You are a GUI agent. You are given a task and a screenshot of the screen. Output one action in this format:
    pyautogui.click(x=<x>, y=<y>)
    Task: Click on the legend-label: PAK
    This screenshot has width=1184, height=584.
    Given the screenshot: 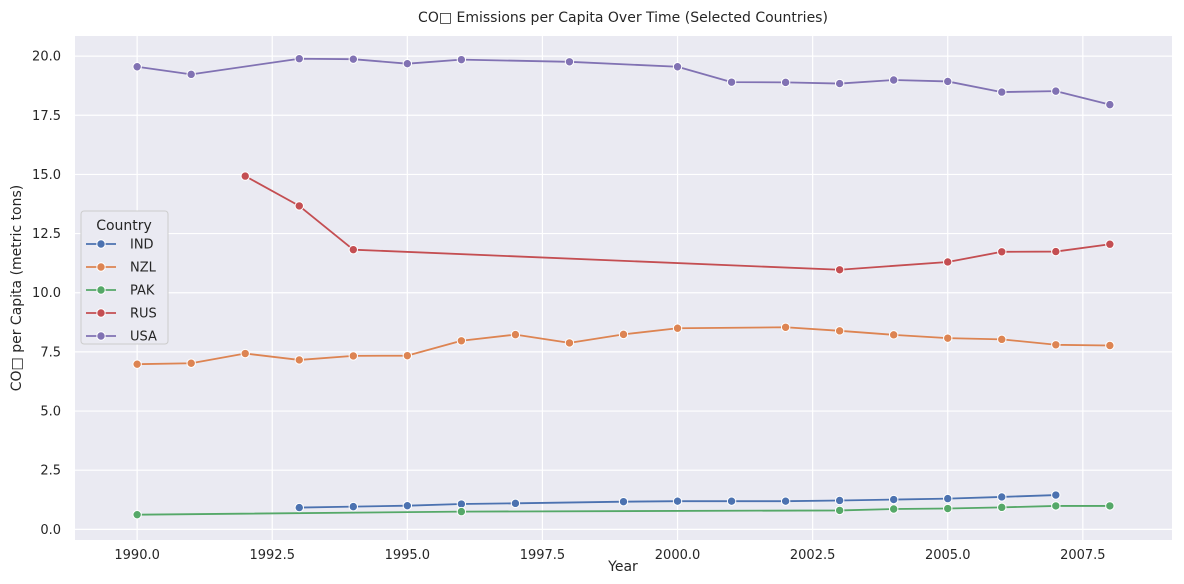 What is the action you would take?
    pyautogui.click(x=142, y=291)
    